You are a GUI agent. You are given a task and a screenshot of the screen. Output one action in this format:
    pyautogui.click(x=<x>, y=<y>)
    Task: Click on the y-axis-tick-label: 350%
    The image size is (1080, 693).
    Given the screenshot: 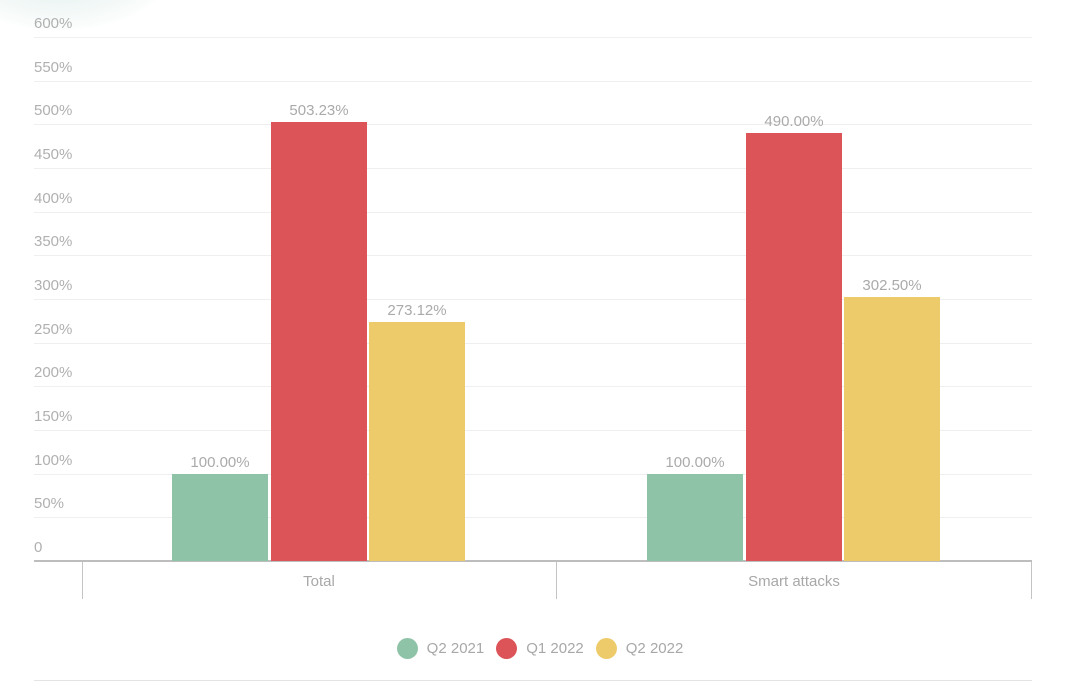 What is the action you would take?
    pyautogui.click(x=53, y=241)
    